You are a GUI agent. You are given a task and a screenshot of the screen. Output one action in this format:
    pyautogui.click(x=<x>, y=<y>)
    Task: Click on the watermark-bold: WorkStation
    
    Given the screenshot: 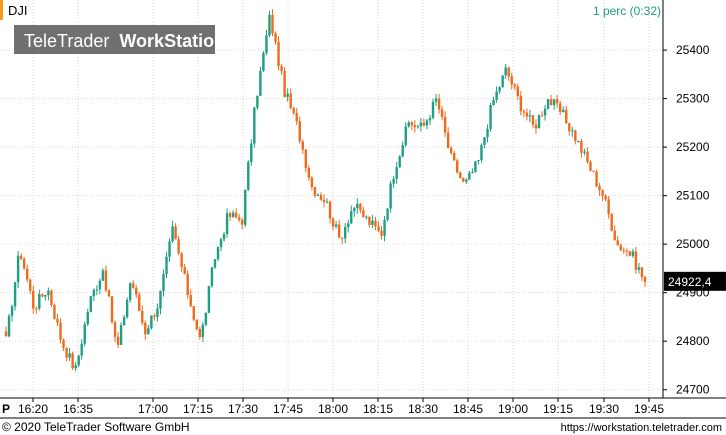 What is the action you would take?
    pyautogui.click(x=172, y=41)
    